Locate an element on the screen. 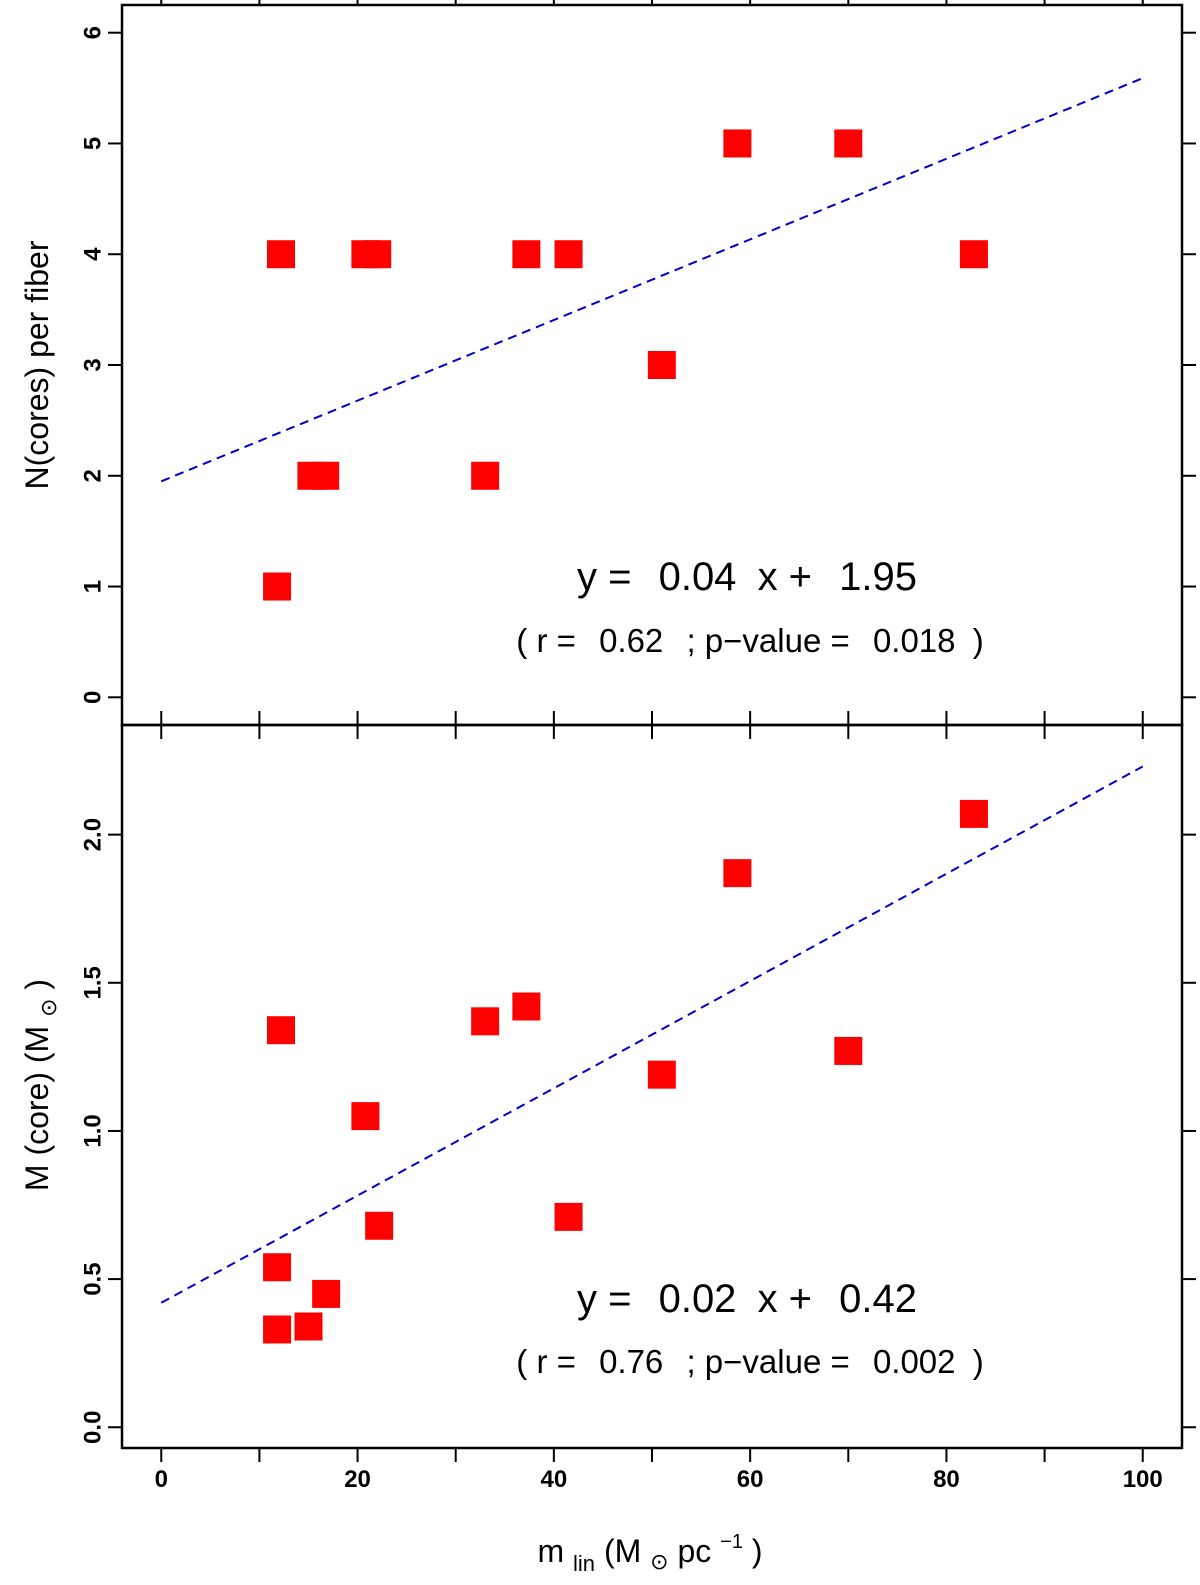 The width and height of the screenshot is (1200, 1585). top-stats-r: 0.62 is located at coordinates (631, 640).